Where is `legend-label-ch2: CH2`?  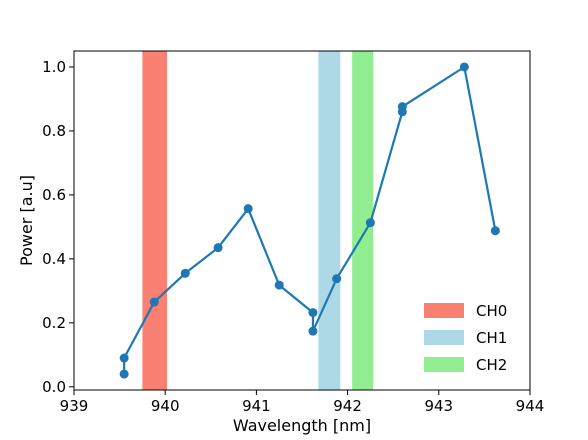
legend-label-ch2: CH2 is located at coordinates (491, 365).